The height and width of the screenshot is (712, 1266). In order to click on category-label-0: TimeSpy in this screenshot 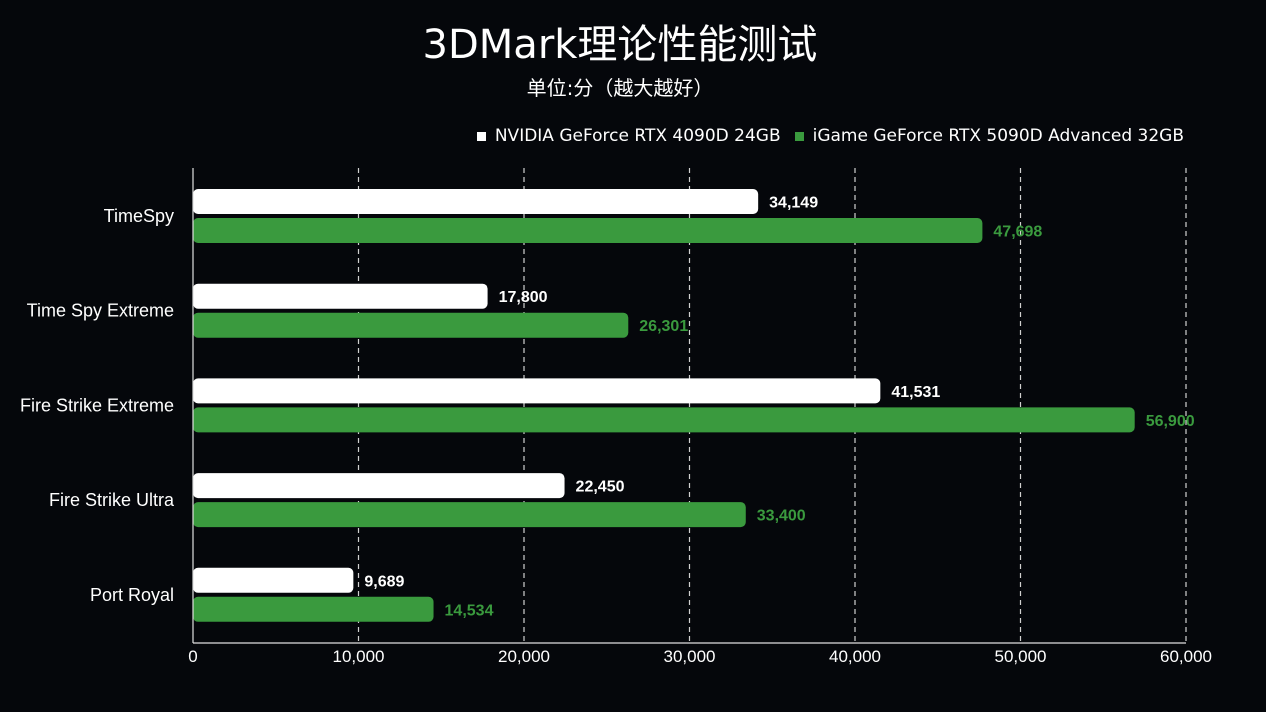, I will do `click(139, 216)`.